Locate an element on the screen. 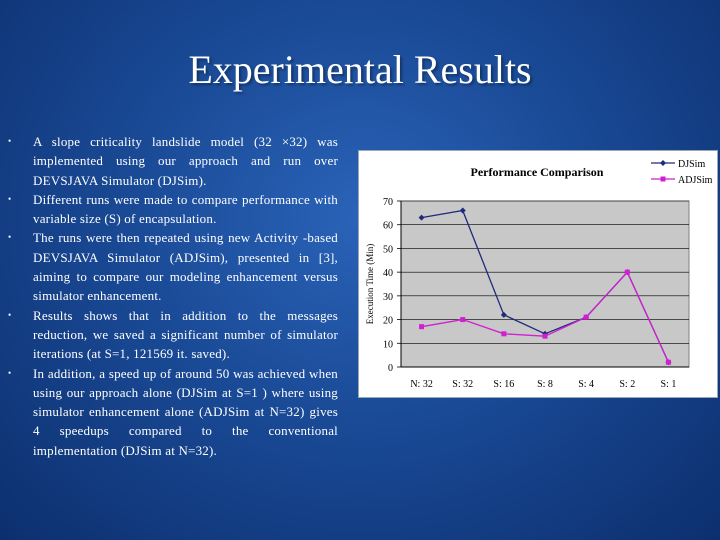 This screenshot has width=720, height=540. slide-title: Experimental Results is located at coordinates (360, 69).